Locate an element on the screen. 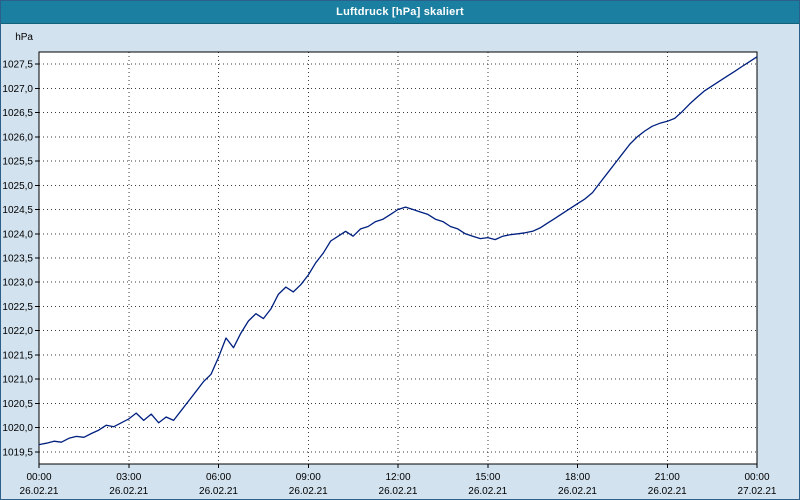  y-axis-tick-label: 1022,5 is located at coordinates (17, 307).